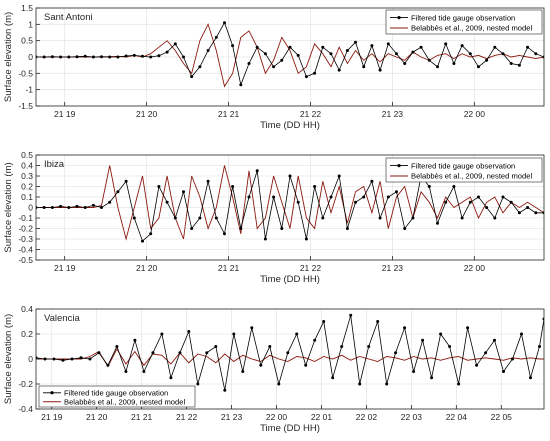 This screenshot has height=441, width=550. Describe the element at coordinates (27, 309) in the screenshot. I see `y-tick-label: 0.4` at that location.